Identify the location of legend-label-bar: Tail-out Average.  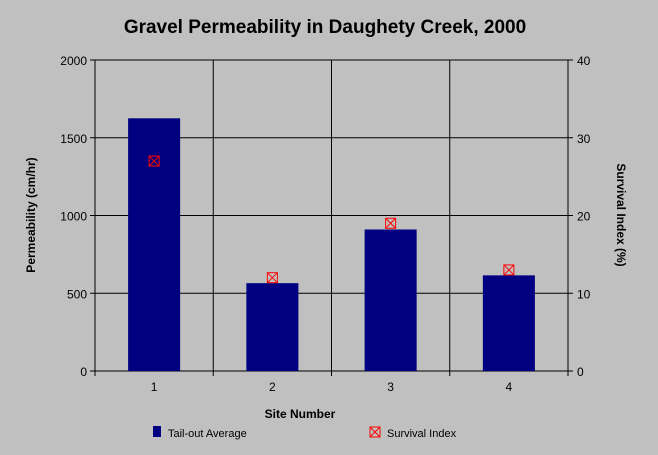
(207, 434).